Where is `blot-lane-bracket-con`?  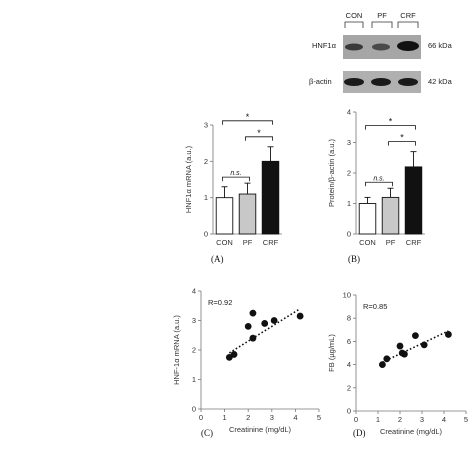 blot-lane-bracket-con is located at coordinates (354, 24).